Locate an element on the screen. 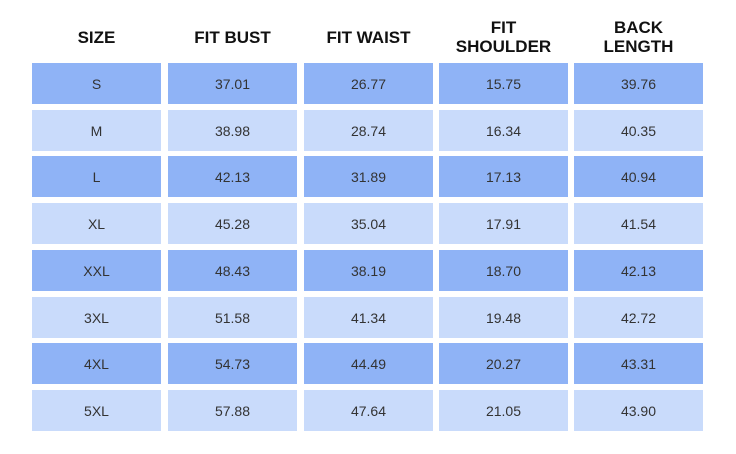 Image resolution: width=736 pixels, height=454 pixels. table-cell: 16.34 is located at coordinates (503, 130).